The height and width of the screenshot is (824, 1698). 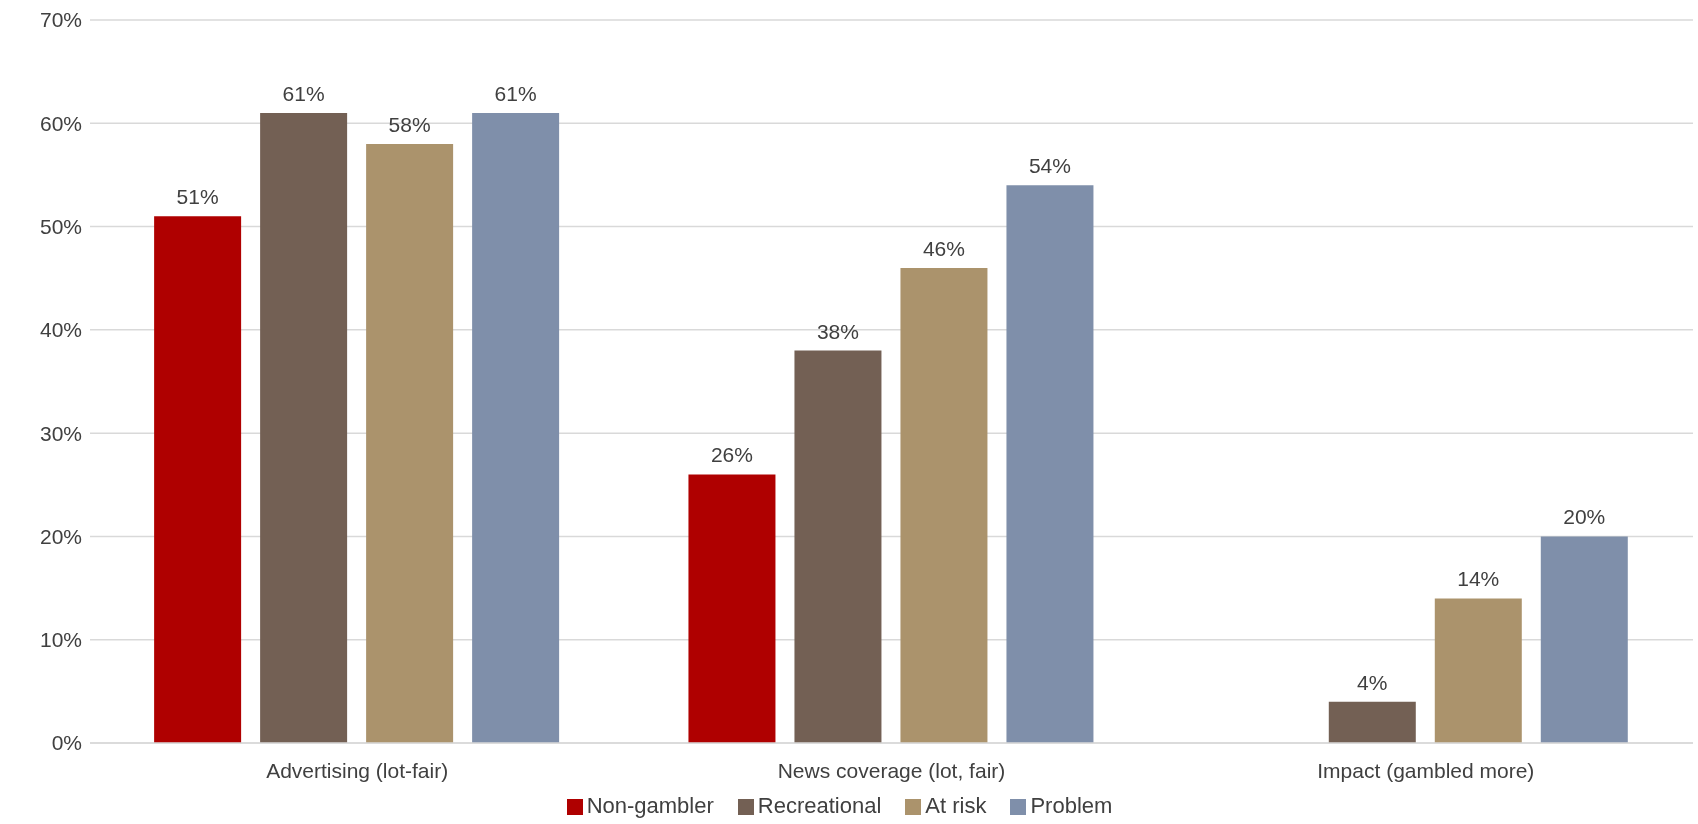 I want to click on x-tick-label: Impact (gambled more), so click(x=1426, y=770).